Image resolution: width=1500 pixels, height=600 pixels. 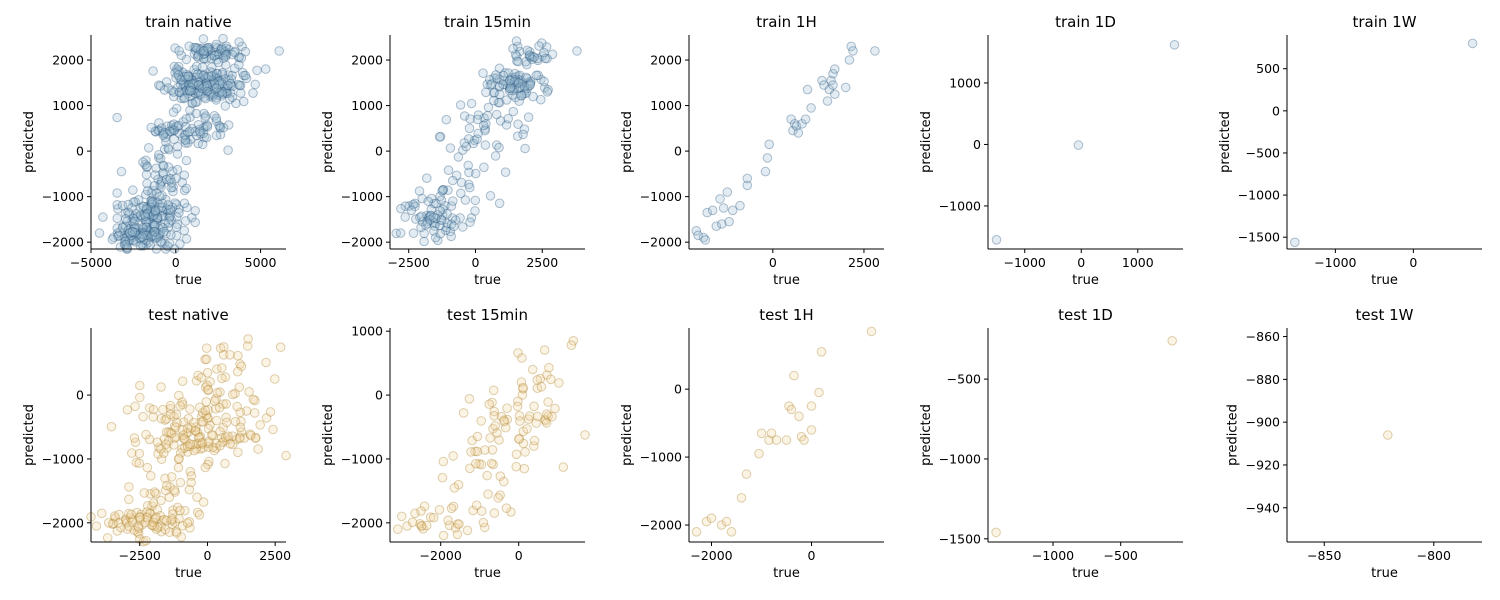 I want to click on subplot-title: test 15min, so click(x=487, y=315).